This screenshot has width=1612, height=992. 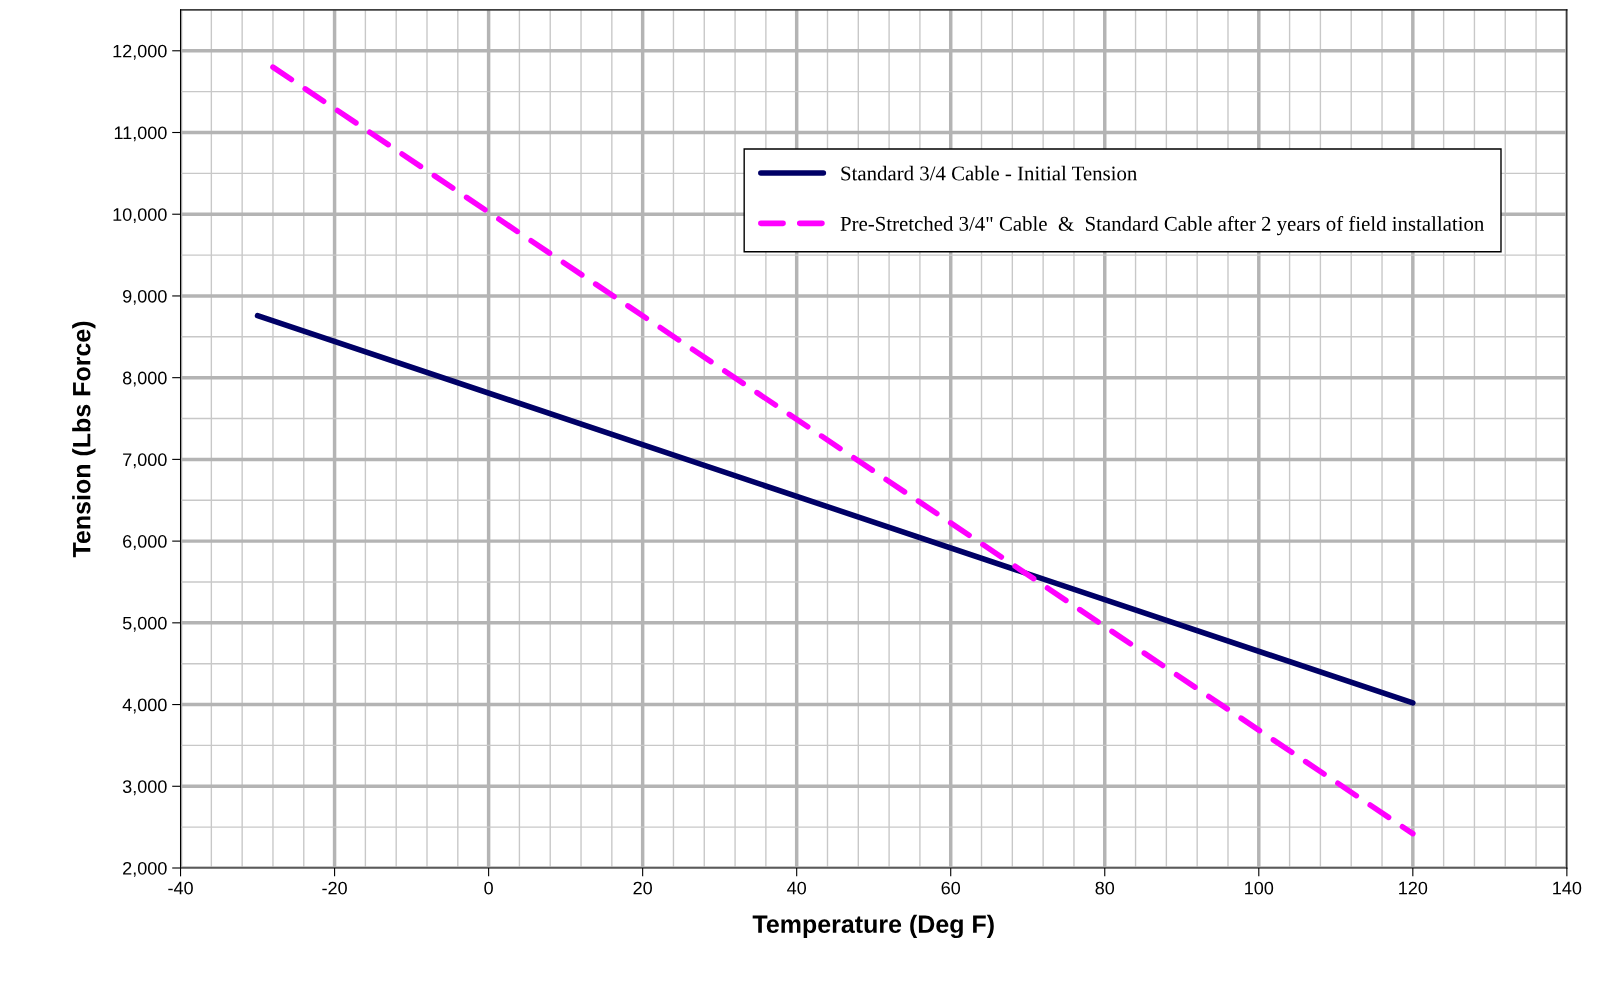 I want to click on x-tick-label: 140, so click(x=1567, y=888).